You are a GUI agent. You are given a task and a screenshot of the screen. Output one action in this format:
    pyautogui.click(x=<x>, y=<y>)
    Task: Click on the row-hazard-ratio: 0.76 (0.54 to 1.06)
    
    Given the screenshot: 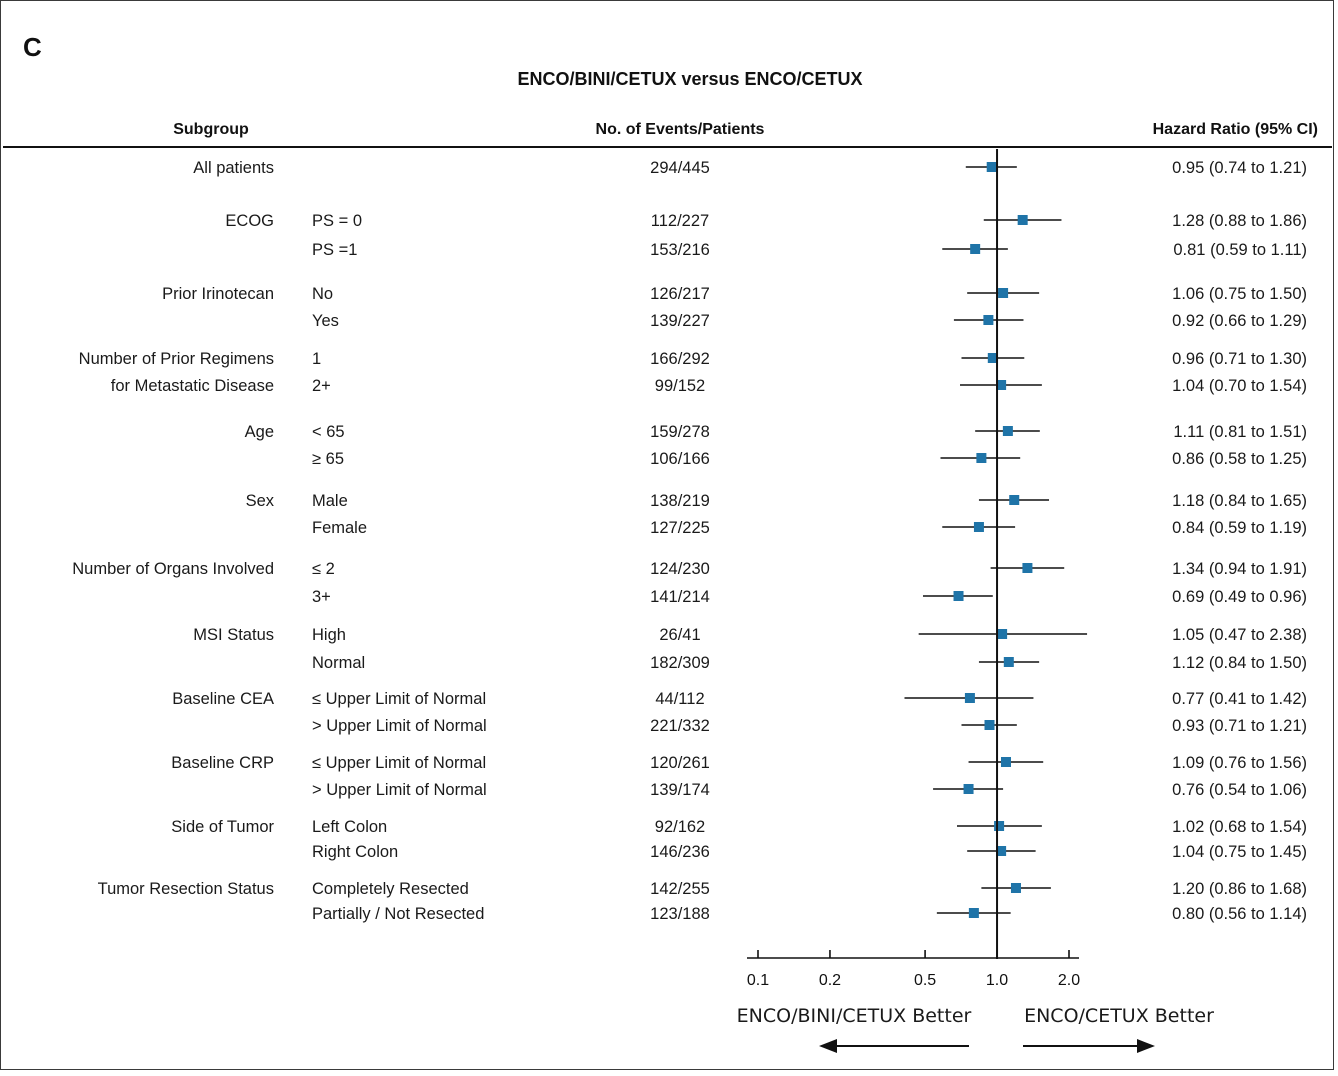 What is the action you would take?
    pyautogui.click(x=1239, y=790)
    